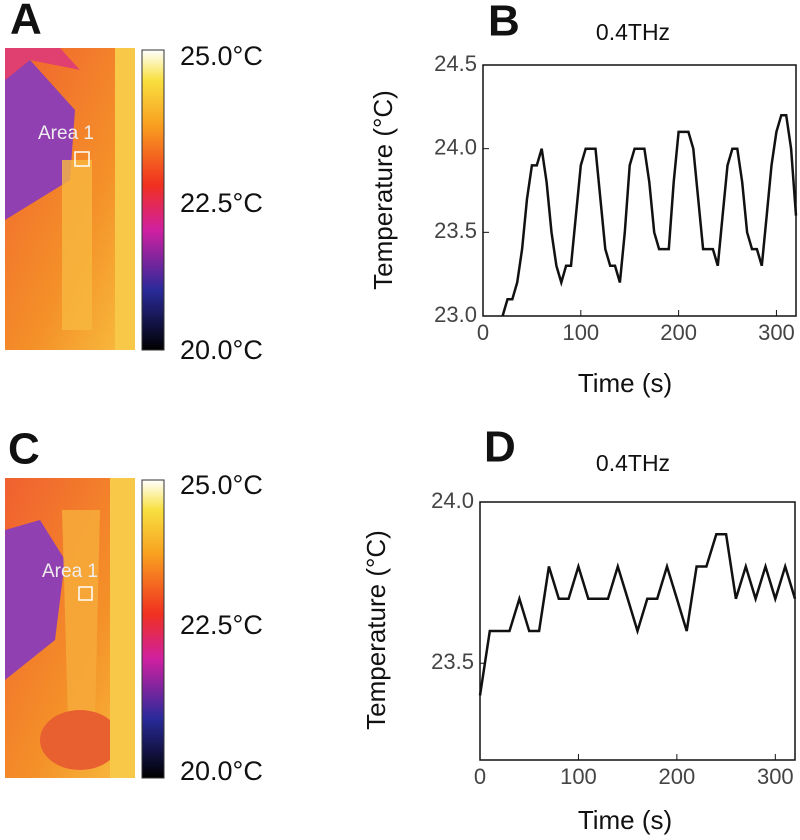 This screenshot has height=840, width=800. Describe the element at coordinates (24, 449) in the screenshot. I see `panel-label: C` at that location.